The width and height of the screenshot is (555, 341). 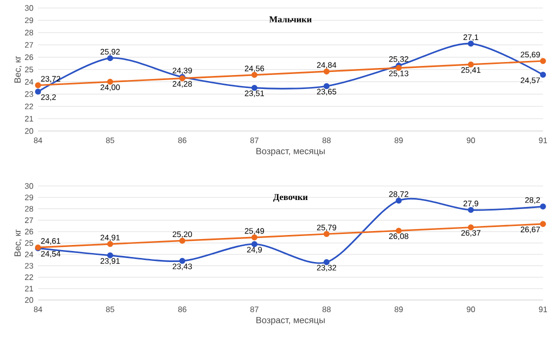 What do you see at coordinates (290, 19) in the screenshot?
I see `text: Мальчики` at bounding box center [290, 19].